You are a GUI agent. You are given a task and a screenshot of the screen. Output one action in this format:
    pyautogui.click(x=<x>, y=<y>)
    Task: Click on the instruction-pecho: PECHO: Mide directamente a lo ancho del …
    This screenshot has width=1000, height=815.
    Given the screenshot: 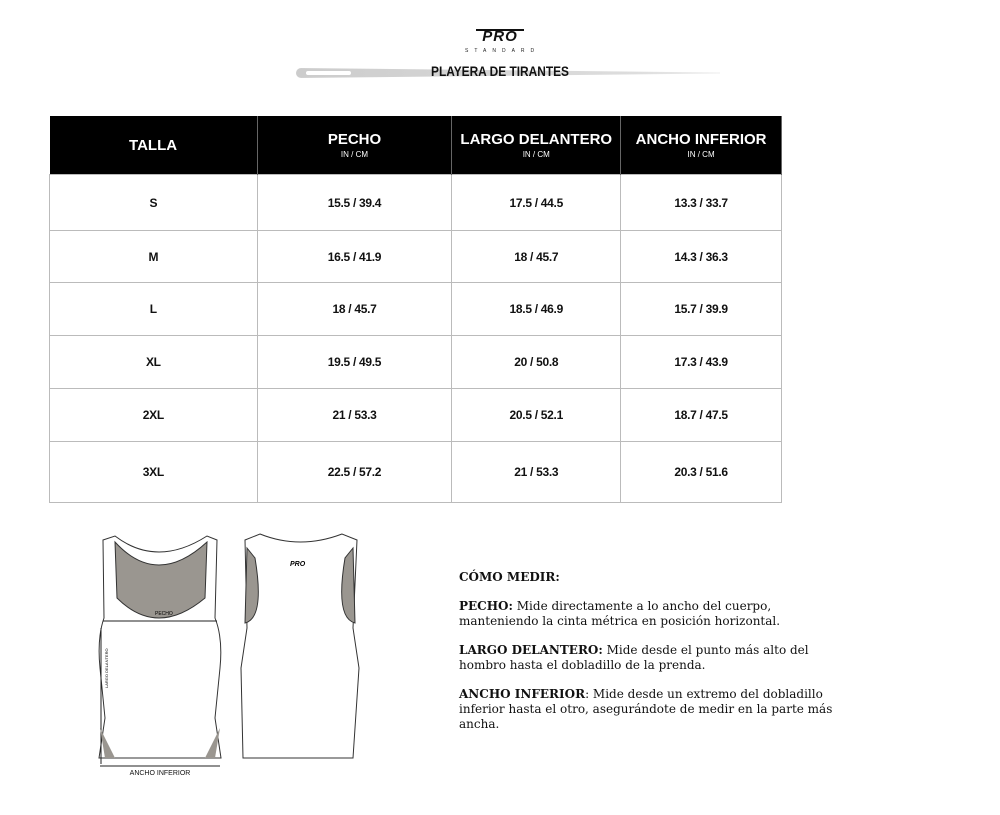 What is the action you would take?
    pyautogui.click(x=620, y=613)
    